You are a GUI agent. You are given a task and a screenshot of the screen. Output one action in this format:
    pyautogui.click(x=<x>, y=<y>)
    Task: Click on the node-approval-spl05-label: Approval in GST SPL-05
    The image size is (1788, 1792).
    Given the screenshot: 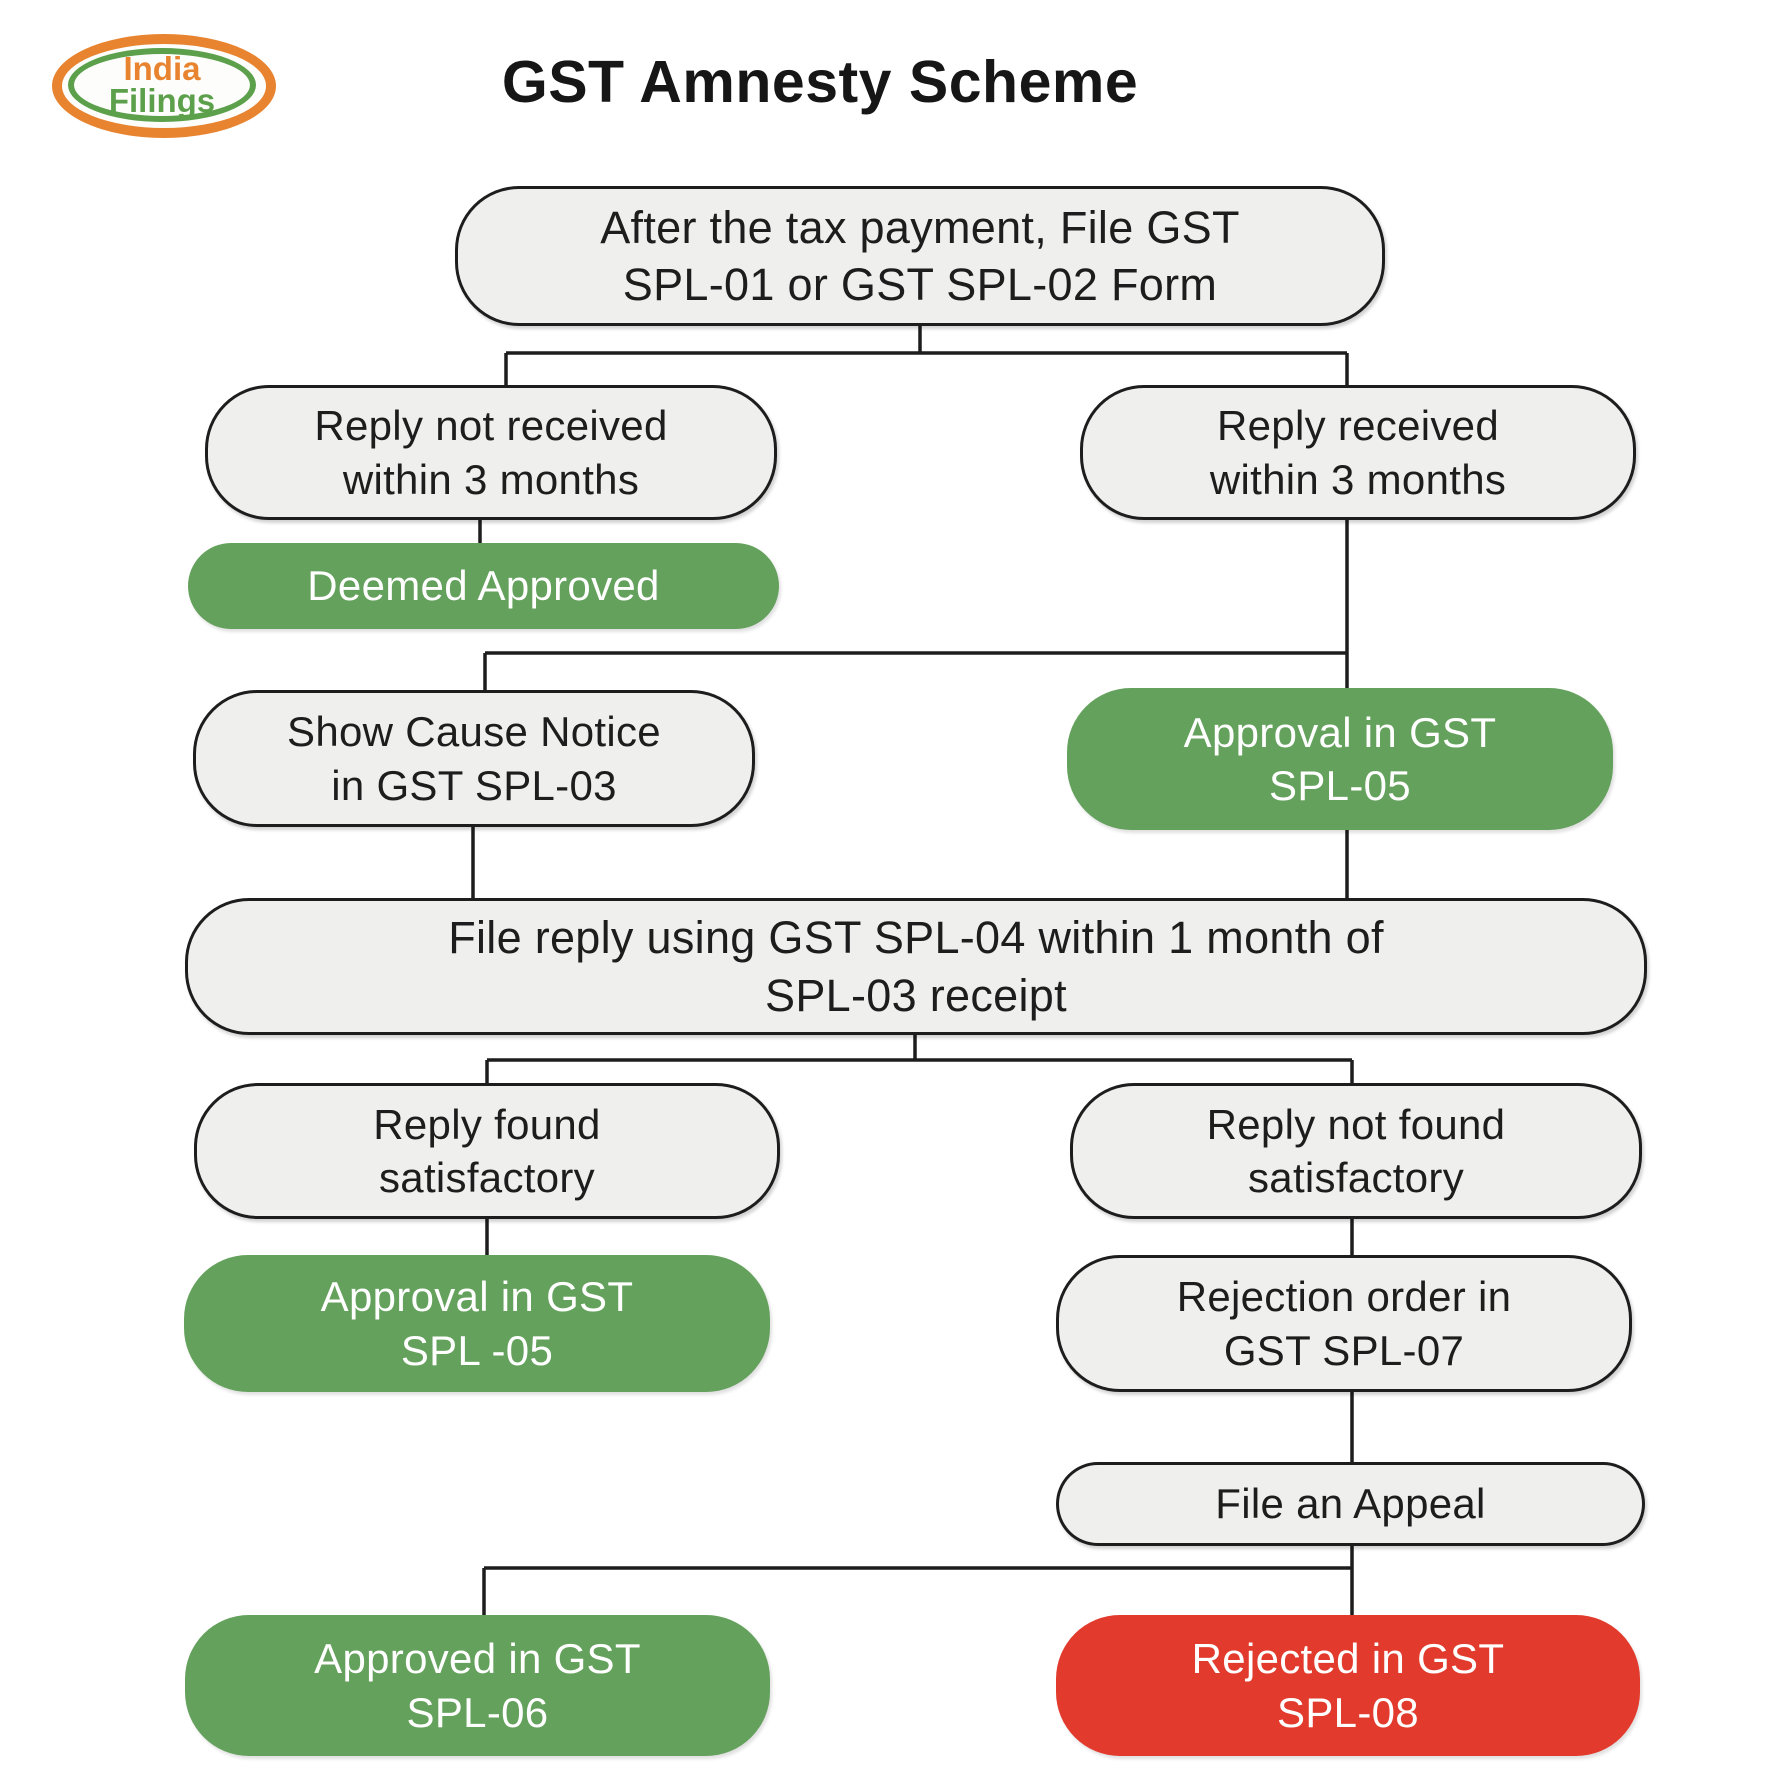 What is the action you would take?
    pyautogui.click(x=1340, y=758)
    